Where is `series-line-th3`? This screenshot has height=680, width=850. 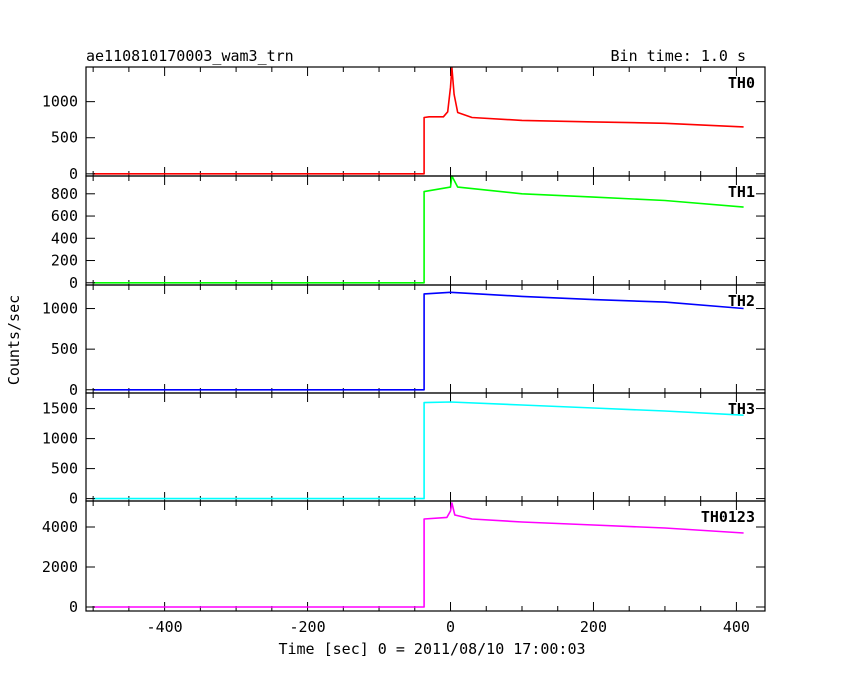
series-line-th3 is located at coordinates (418, 450).